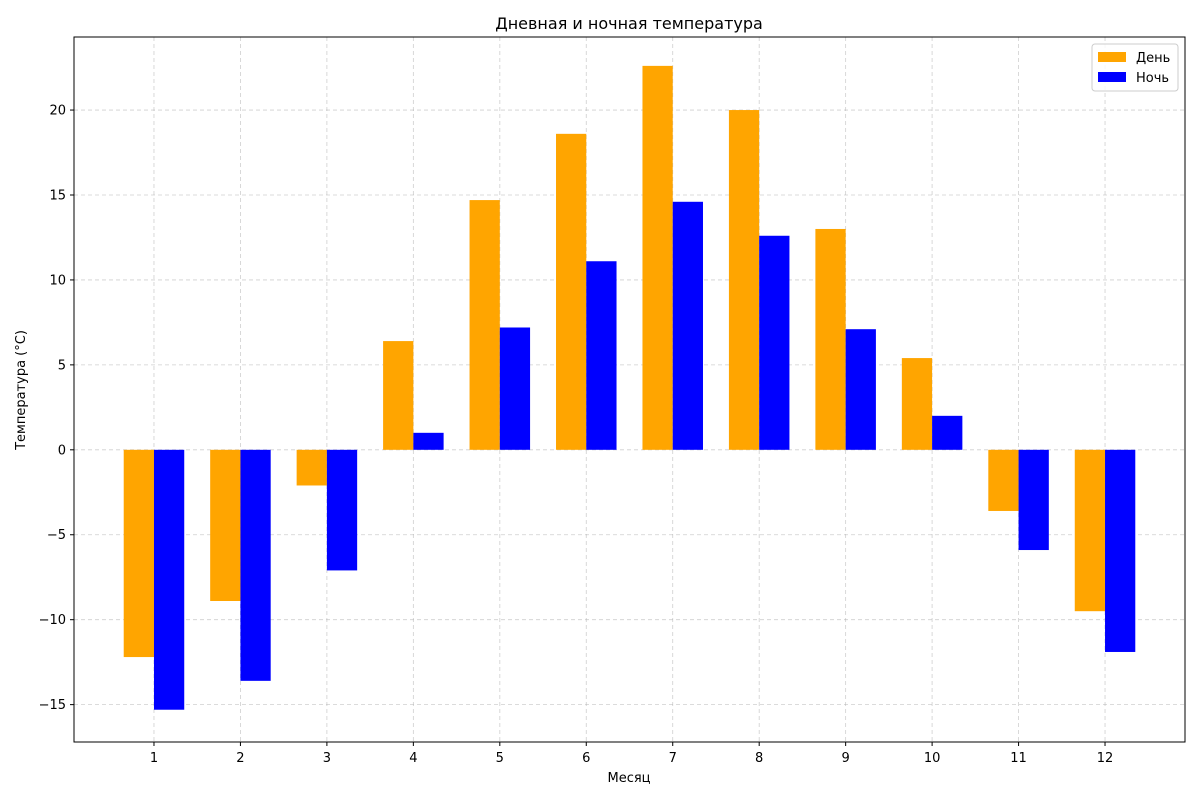 This screenshot has height=800, width=1200. Describe the element at coordinates (56, 535) in the screenshot. I see `y-tick-label: −5` at that location.